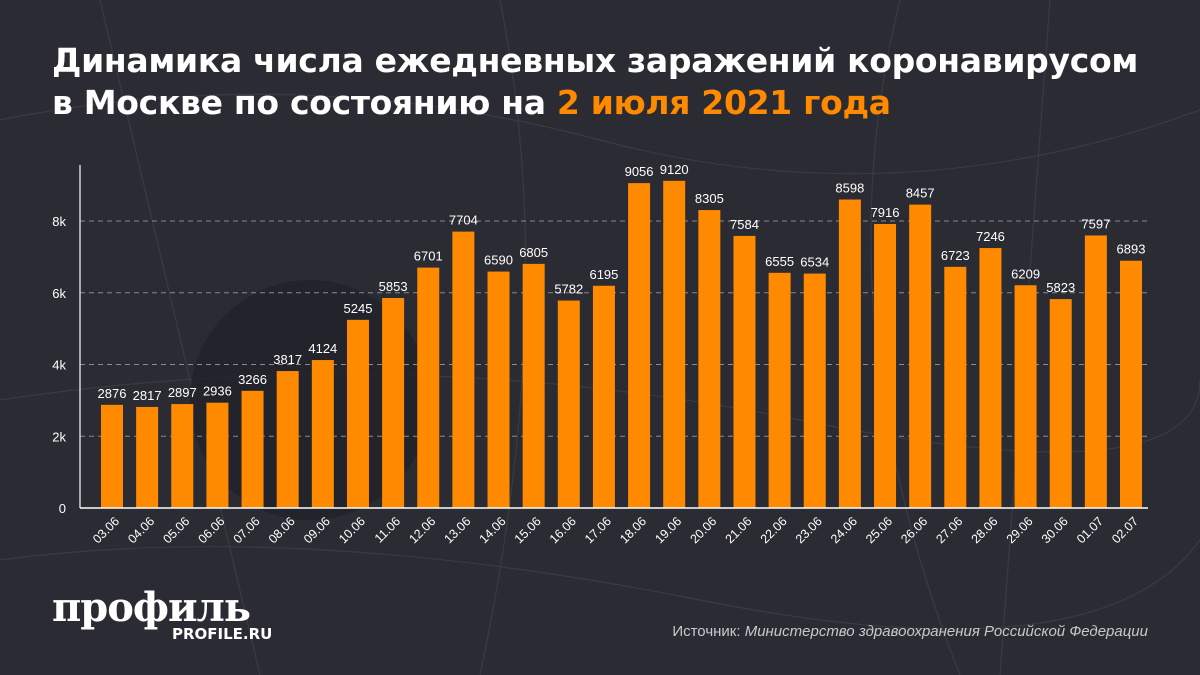  I want to click on data-label: 6209, so click(1025, 273).